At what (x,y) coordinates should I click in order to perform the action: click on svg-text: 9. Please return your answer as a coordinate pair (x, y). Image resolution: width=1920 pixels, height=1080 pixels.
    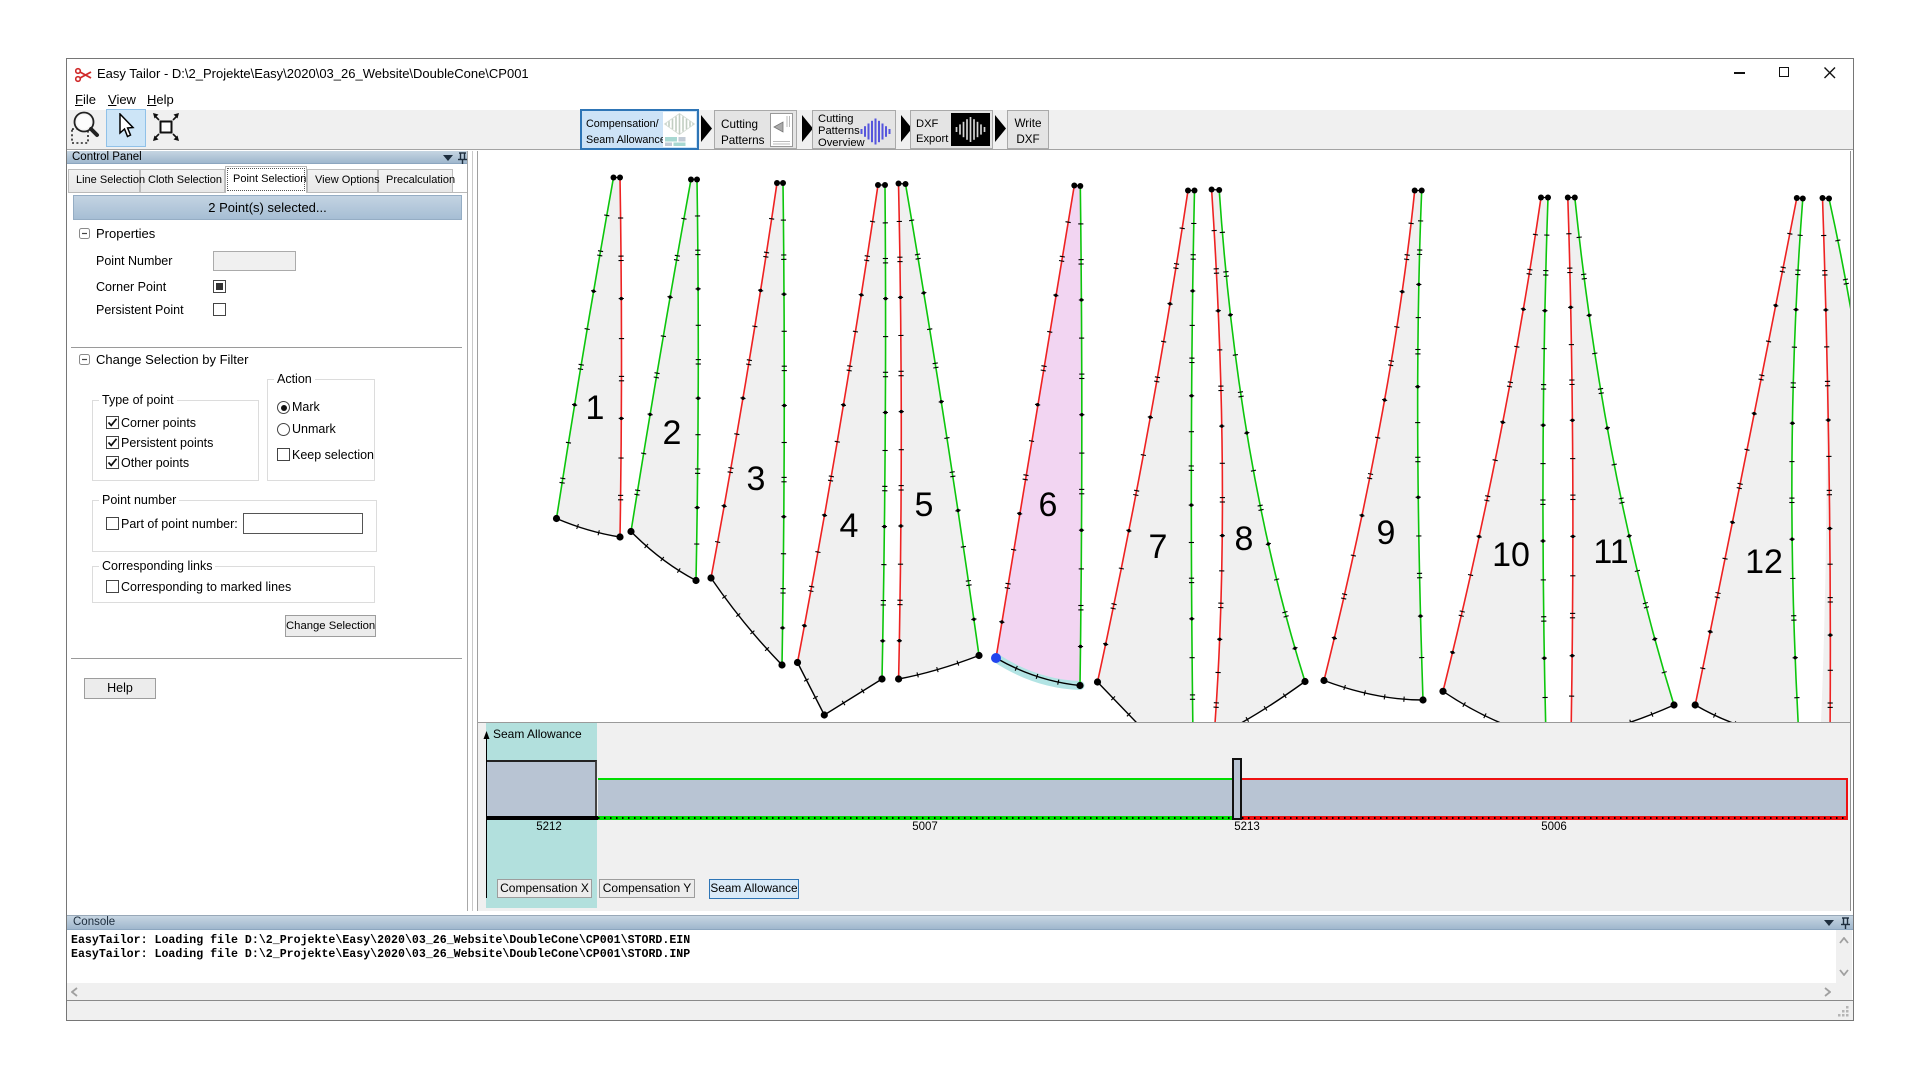
    Looking at the image, I should click on (1386, 533).